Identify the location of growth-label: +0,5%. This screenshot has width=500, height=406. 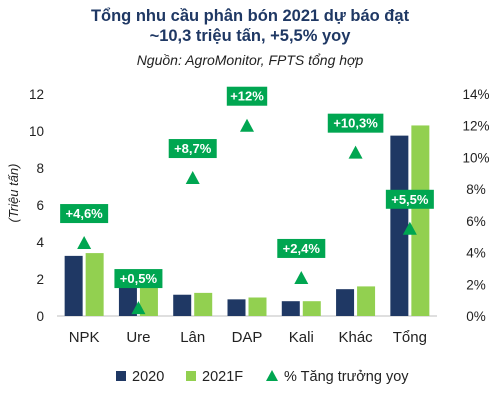
(139, 278).